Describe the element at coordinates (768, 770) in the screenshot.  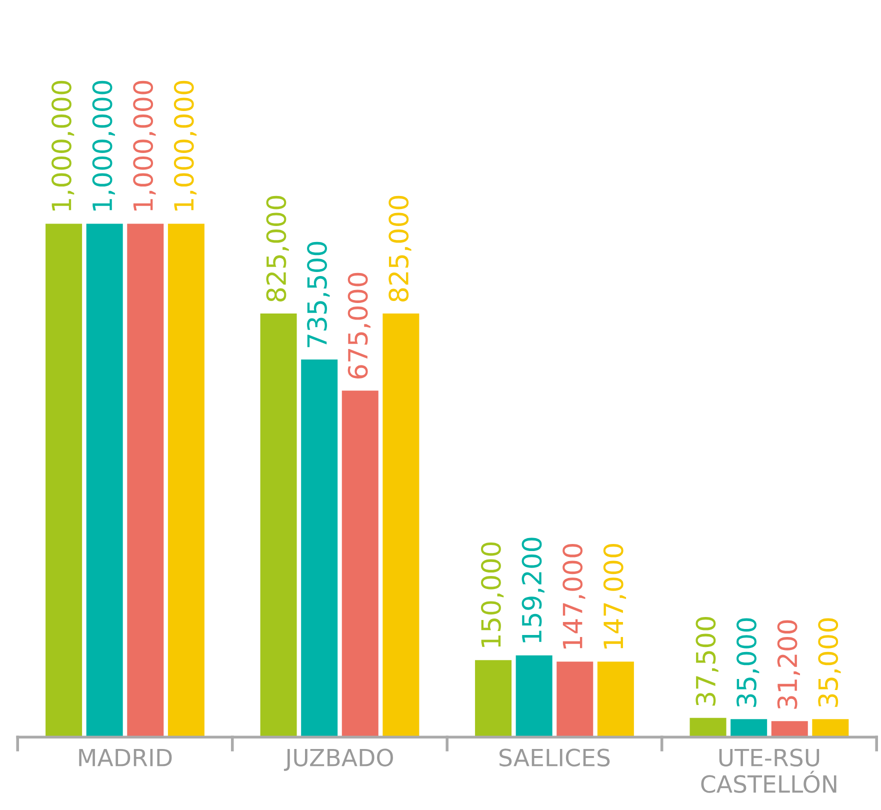
I see `x-tick-label: UTE-RSU CASTELLÓN` at that location.